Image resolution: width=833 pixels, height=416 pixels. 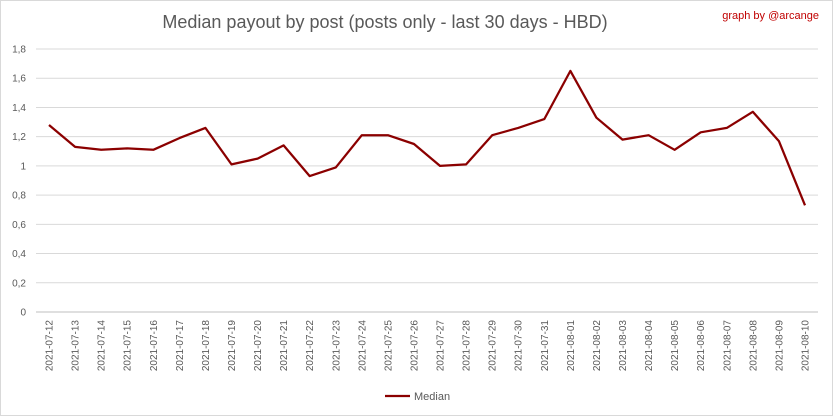 I want to click on x-tick-label: 2021-07-24, so click(x=362, y=346).